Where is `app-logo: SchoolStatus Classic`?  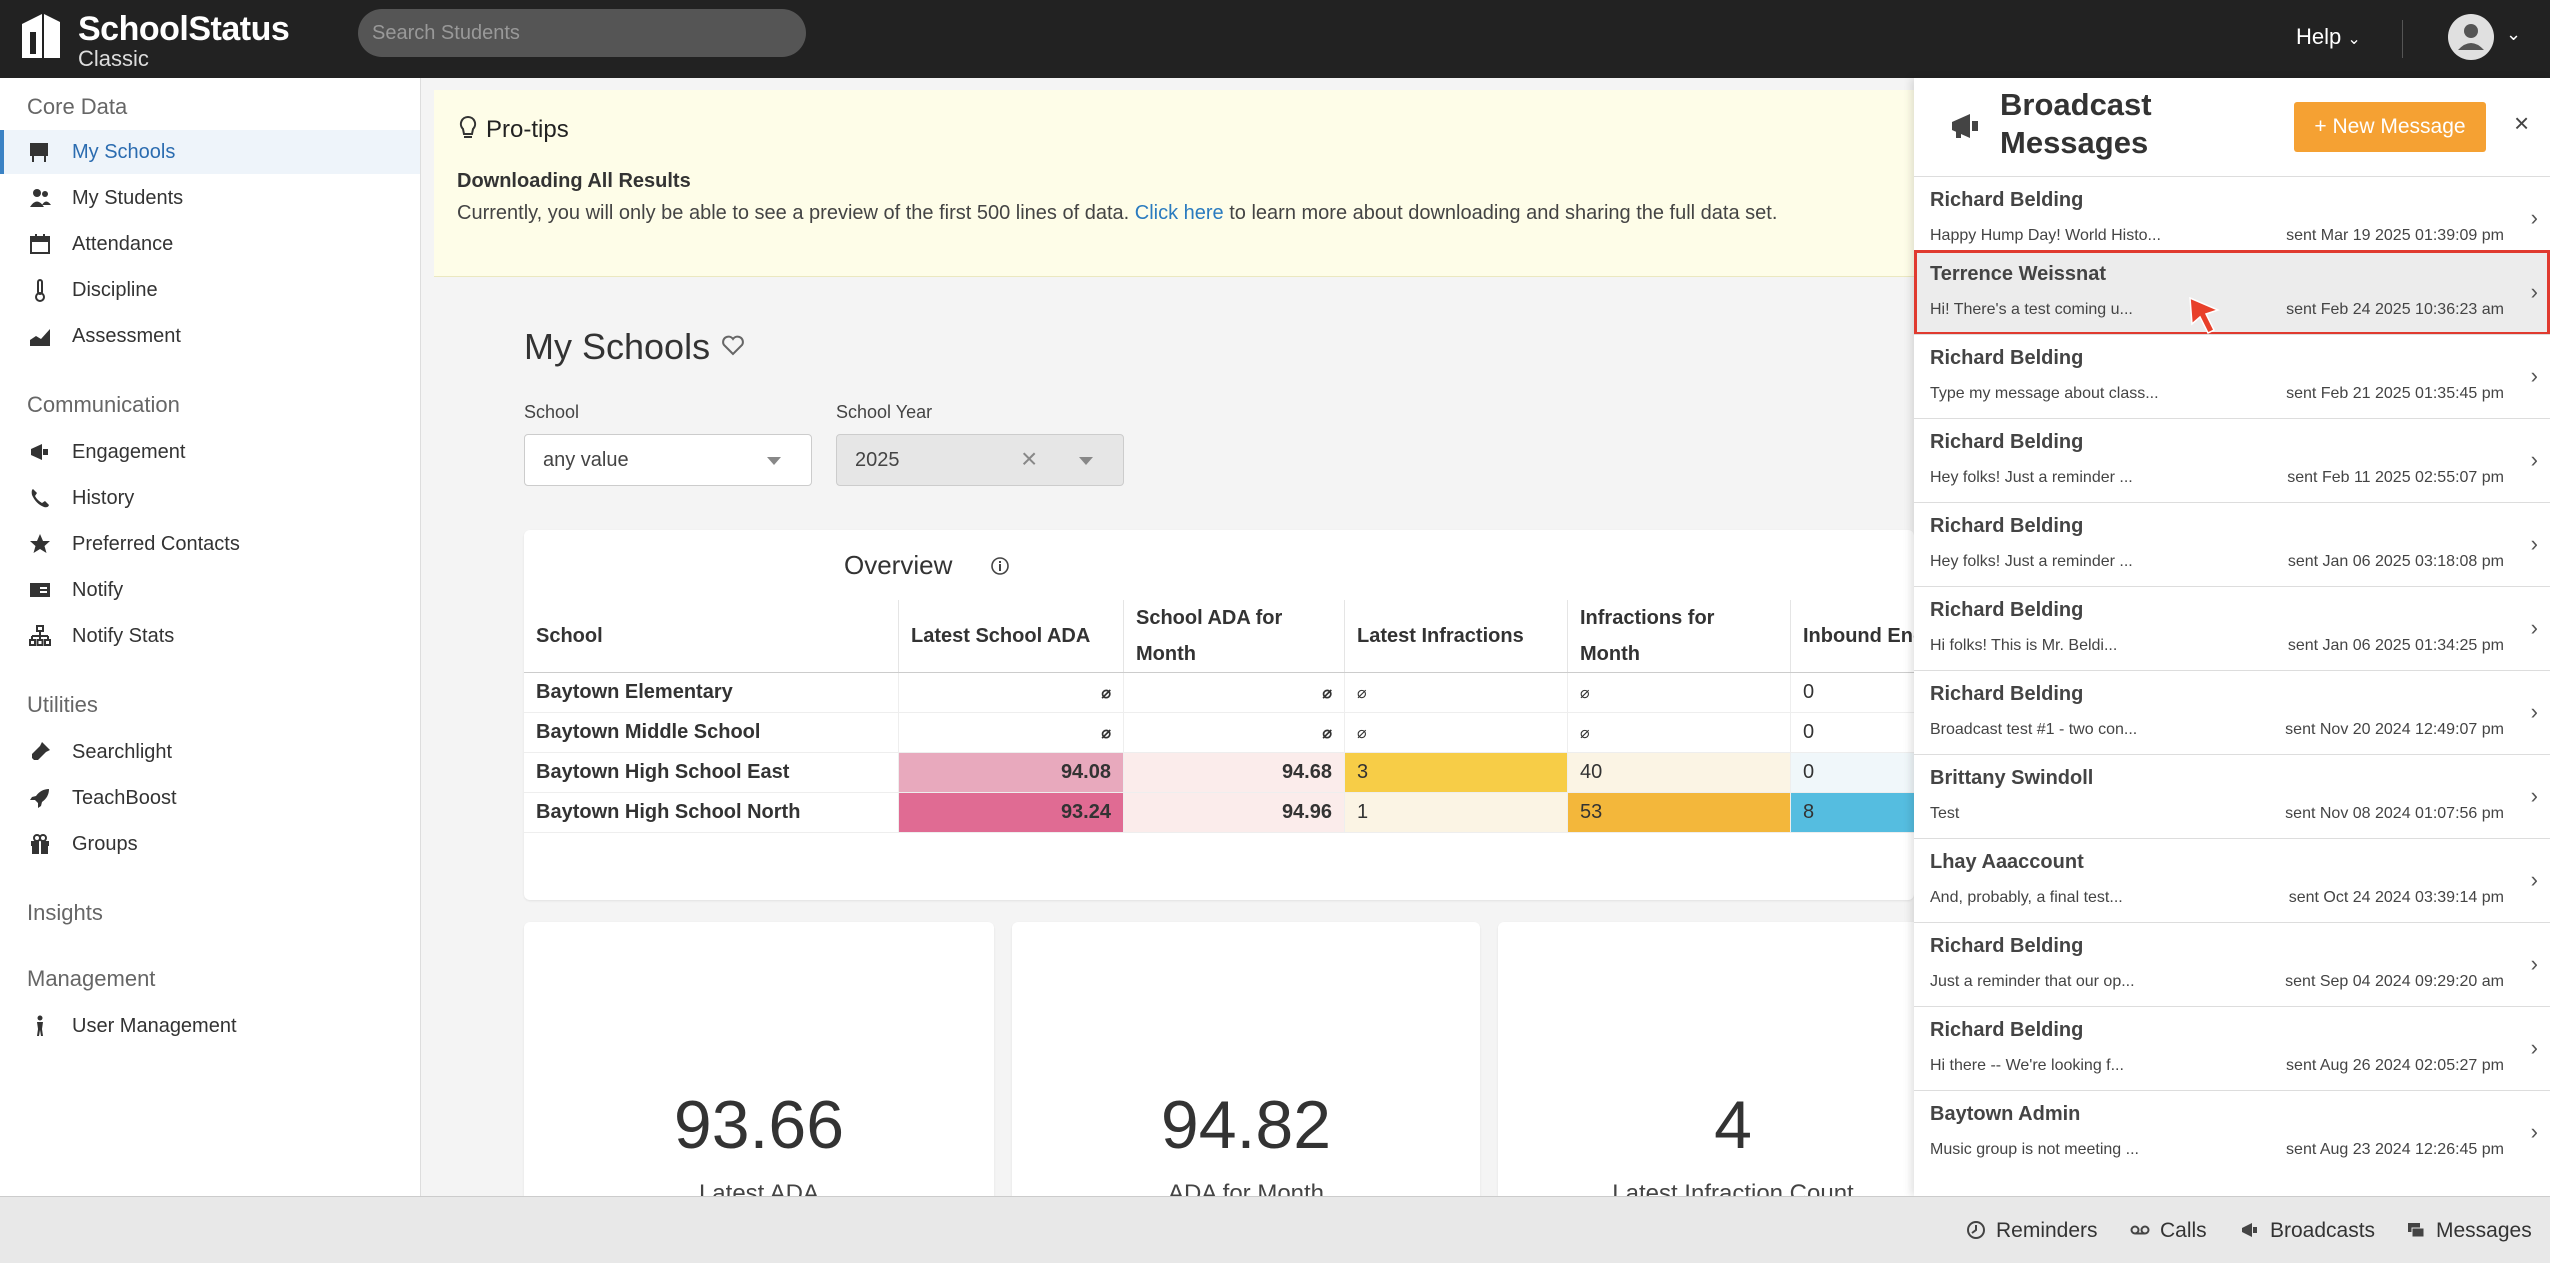 app-logo: SchoolStatus Classic is located at coordinates (154, 40).